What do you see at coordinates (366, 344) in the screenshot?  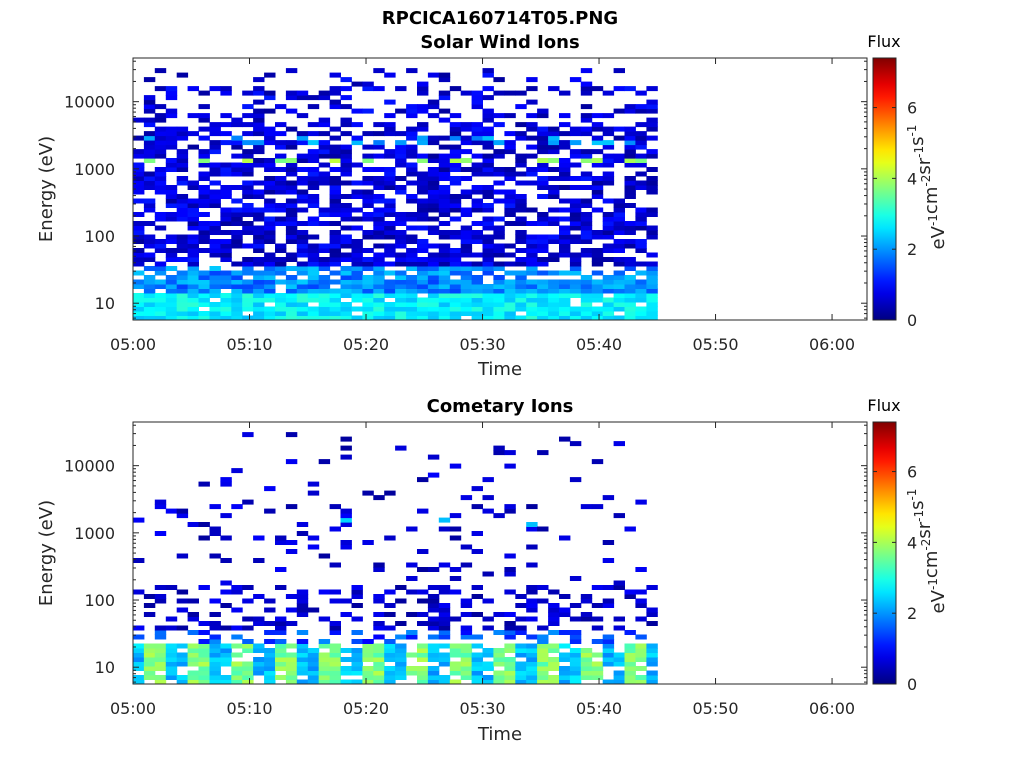 I see `x-tick-label: 05:20` at bounding box center [366, 344].